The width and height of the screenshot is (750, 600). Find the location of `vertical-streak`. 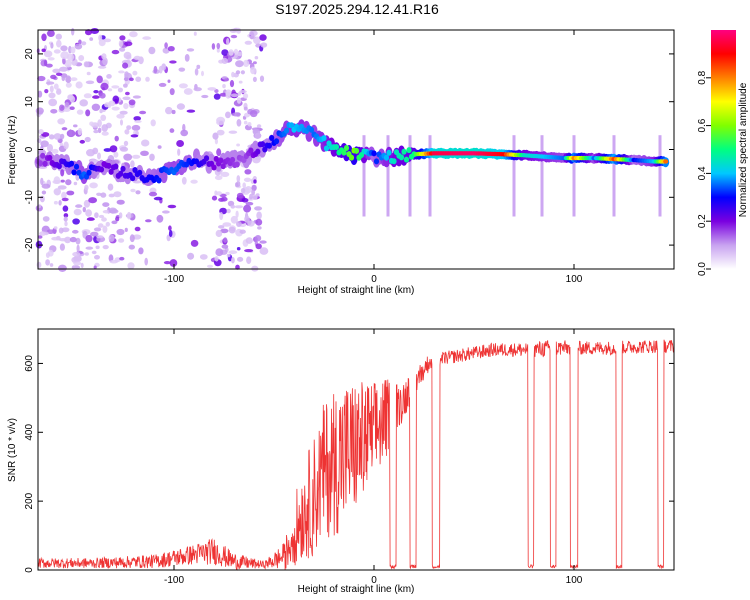

vertical-streak is located at coordinates (660, 176).